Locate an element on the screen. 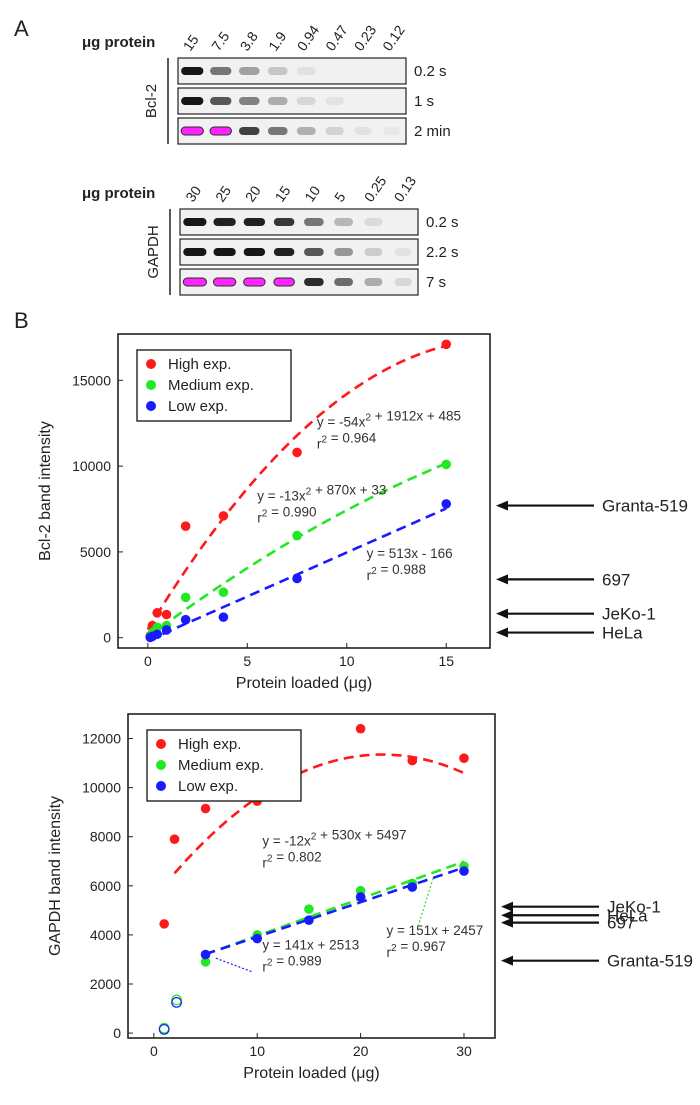  fit-r-squared: r2 = 0.989 is located at coordinates (291, 964).